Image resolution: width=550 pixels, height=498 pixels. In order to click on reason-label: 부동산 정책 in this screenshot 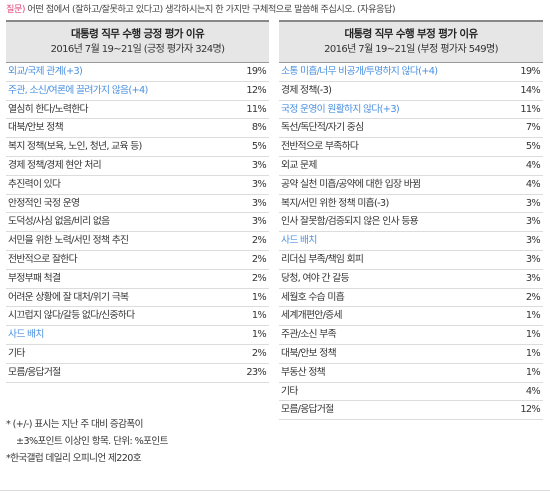, I will do `click(303, 372)`.